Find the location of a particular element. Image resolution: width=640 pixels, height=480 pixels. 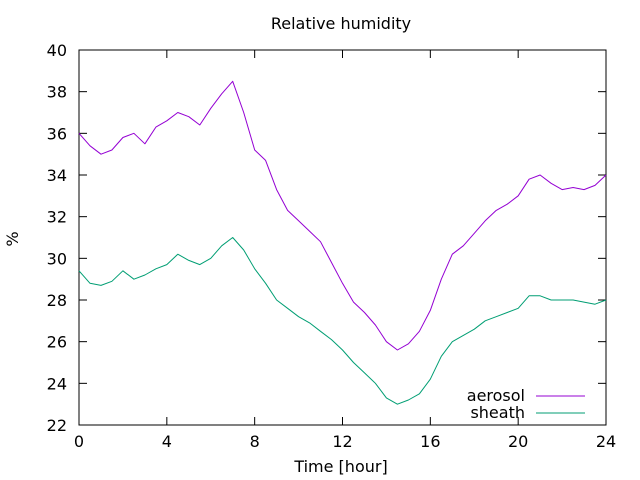

y-tick-label: 36 is located at coordinates (57, 133).